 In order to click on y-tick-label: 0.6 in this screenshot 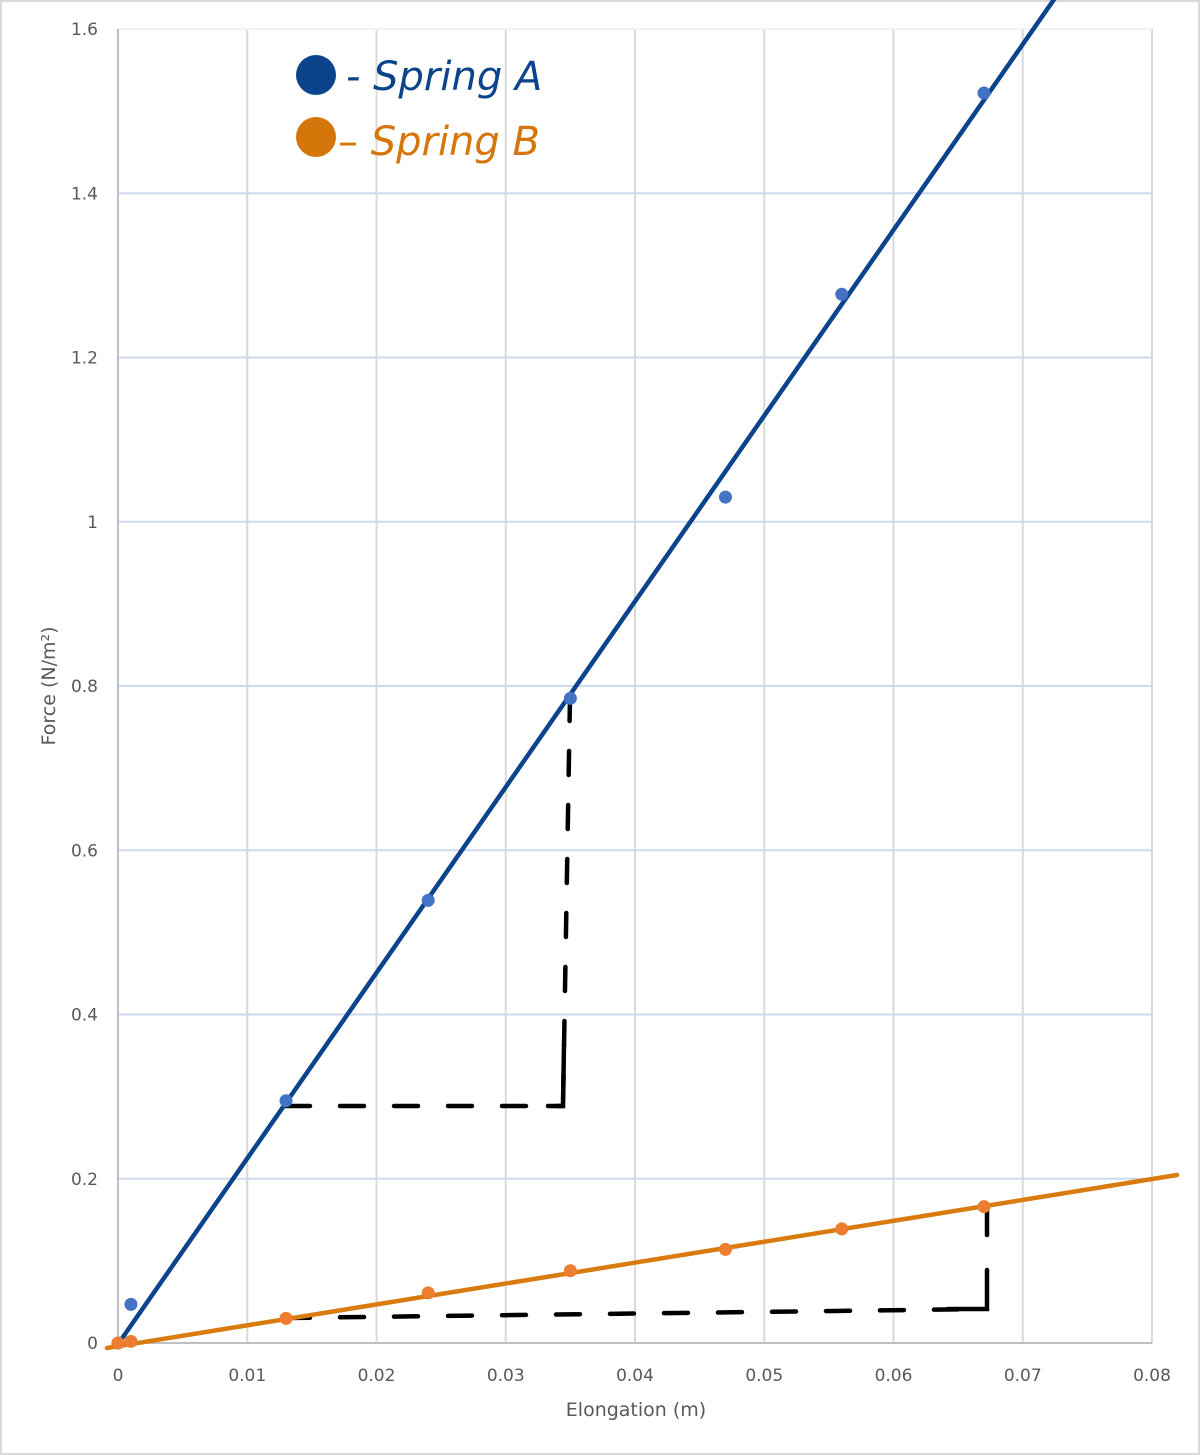, I will do `click(84, 851)`.